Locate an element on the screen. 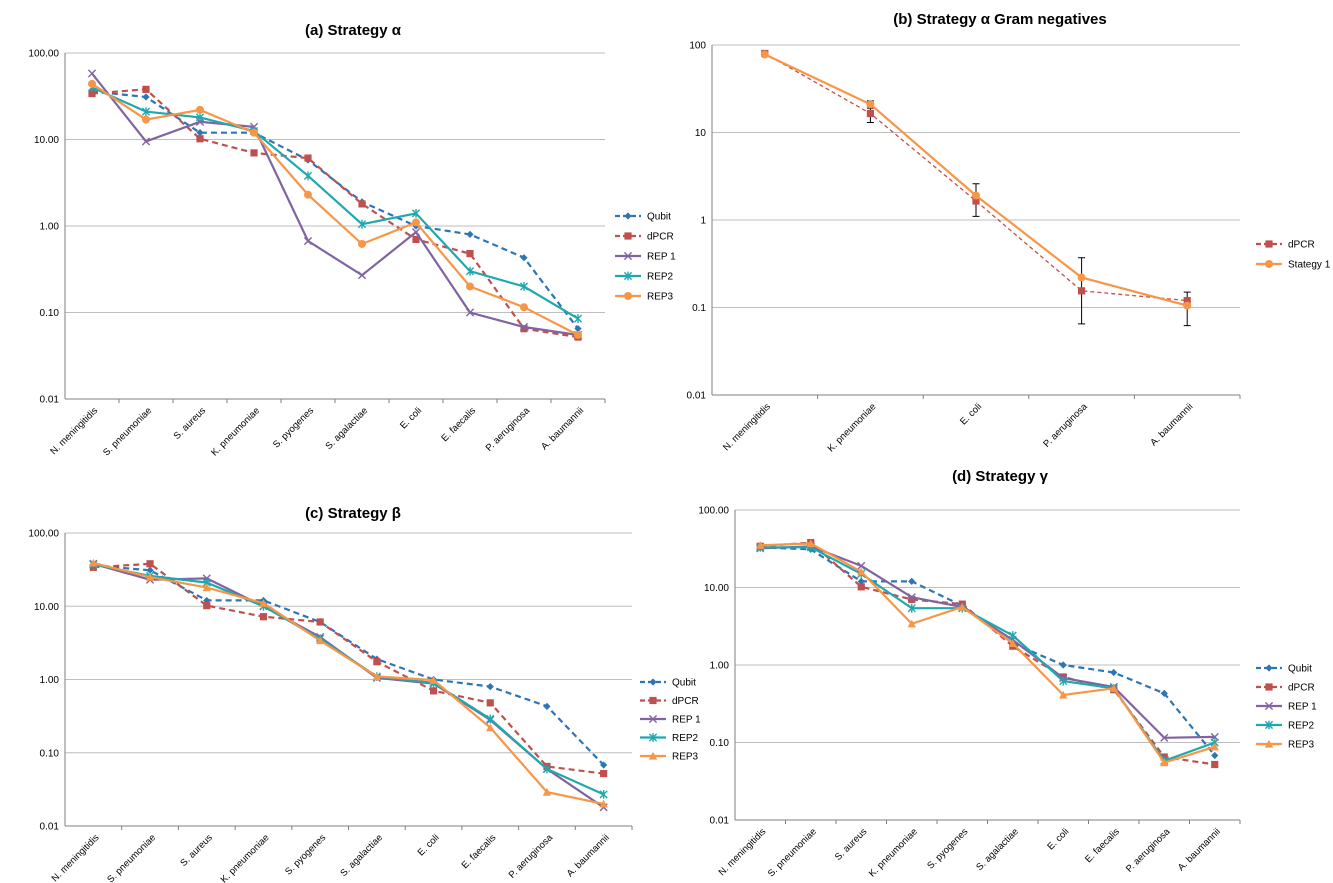 This screenshot has width=1333, height=883. series-rep2 is located at coordinates (987, 654).